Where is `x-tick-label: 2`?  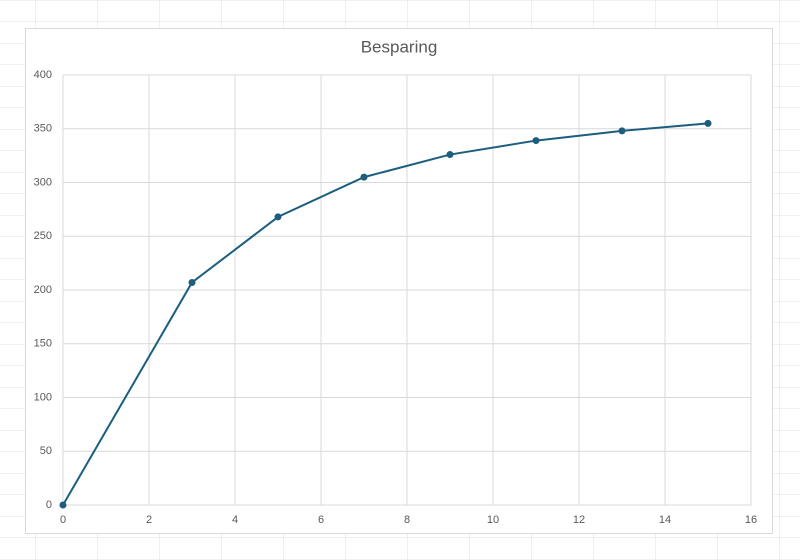 x-tick-label: 2 is located at coordinates (149, 520).